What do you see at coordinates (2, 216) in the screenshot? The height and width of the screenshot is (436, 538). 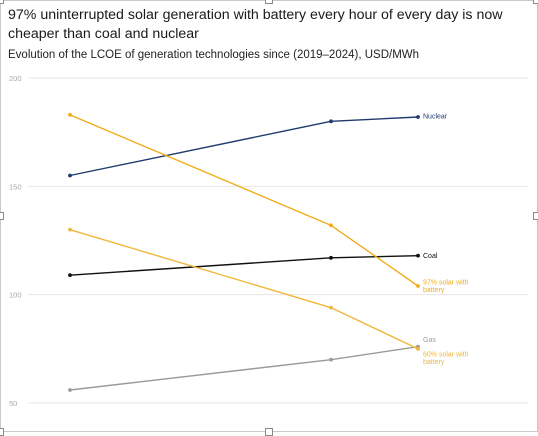 I see `resize-handle-middle-left` at bounding box center [2, 216].